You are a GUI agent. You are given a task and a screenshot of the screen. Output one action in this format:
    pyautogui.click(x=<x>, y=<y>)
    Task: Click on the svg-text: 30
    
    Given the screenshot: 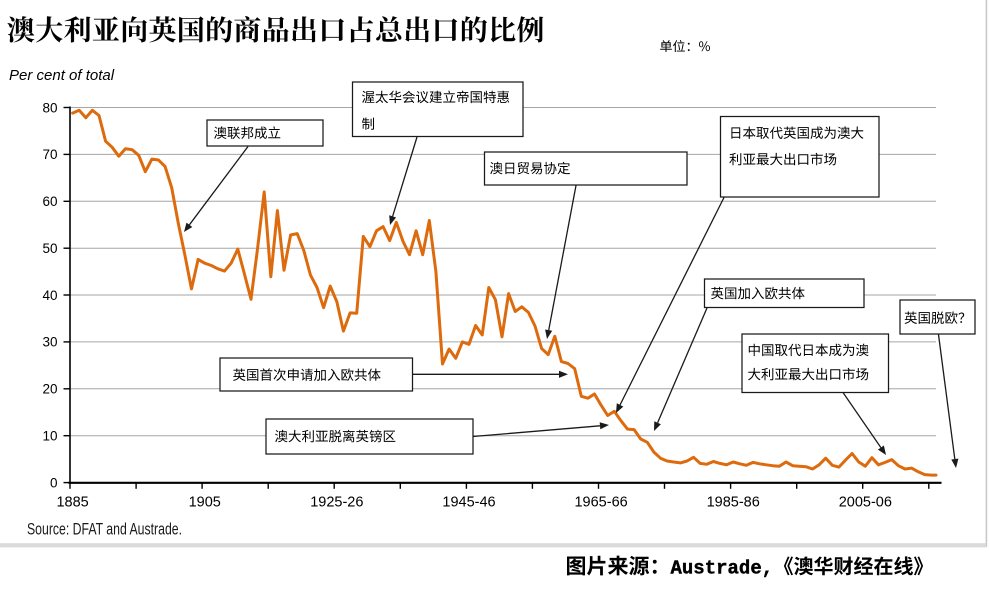 What is the action you would take?
    pyautogui.click(x=49, y=342)
    